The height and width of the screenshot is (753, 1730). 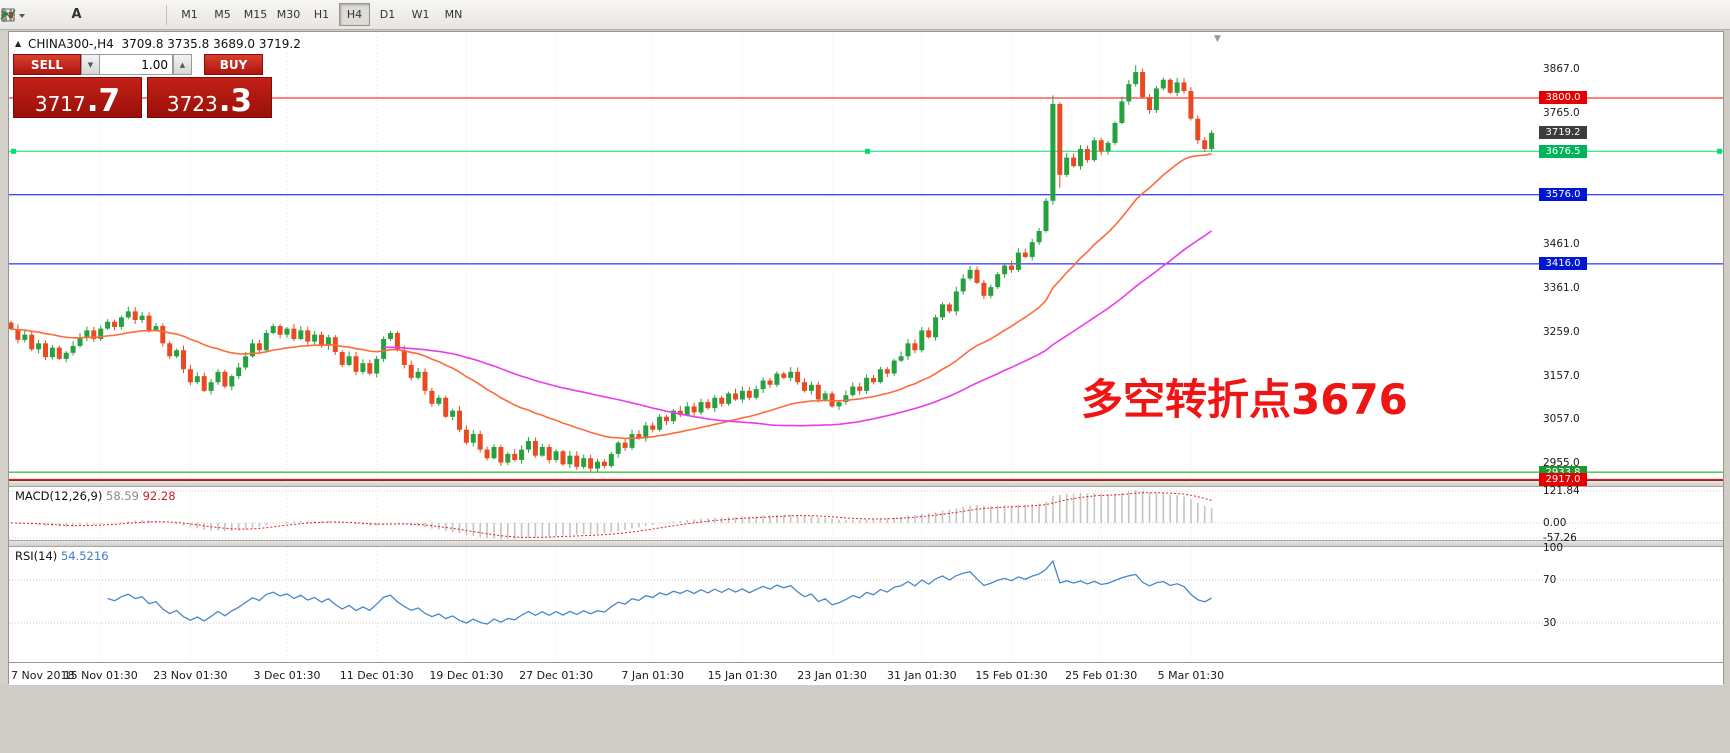 What do you see at coordinates (453, 14) in the screenshot?
I see `timeframe-button-mn: MN` at bounding box center [453, 14].